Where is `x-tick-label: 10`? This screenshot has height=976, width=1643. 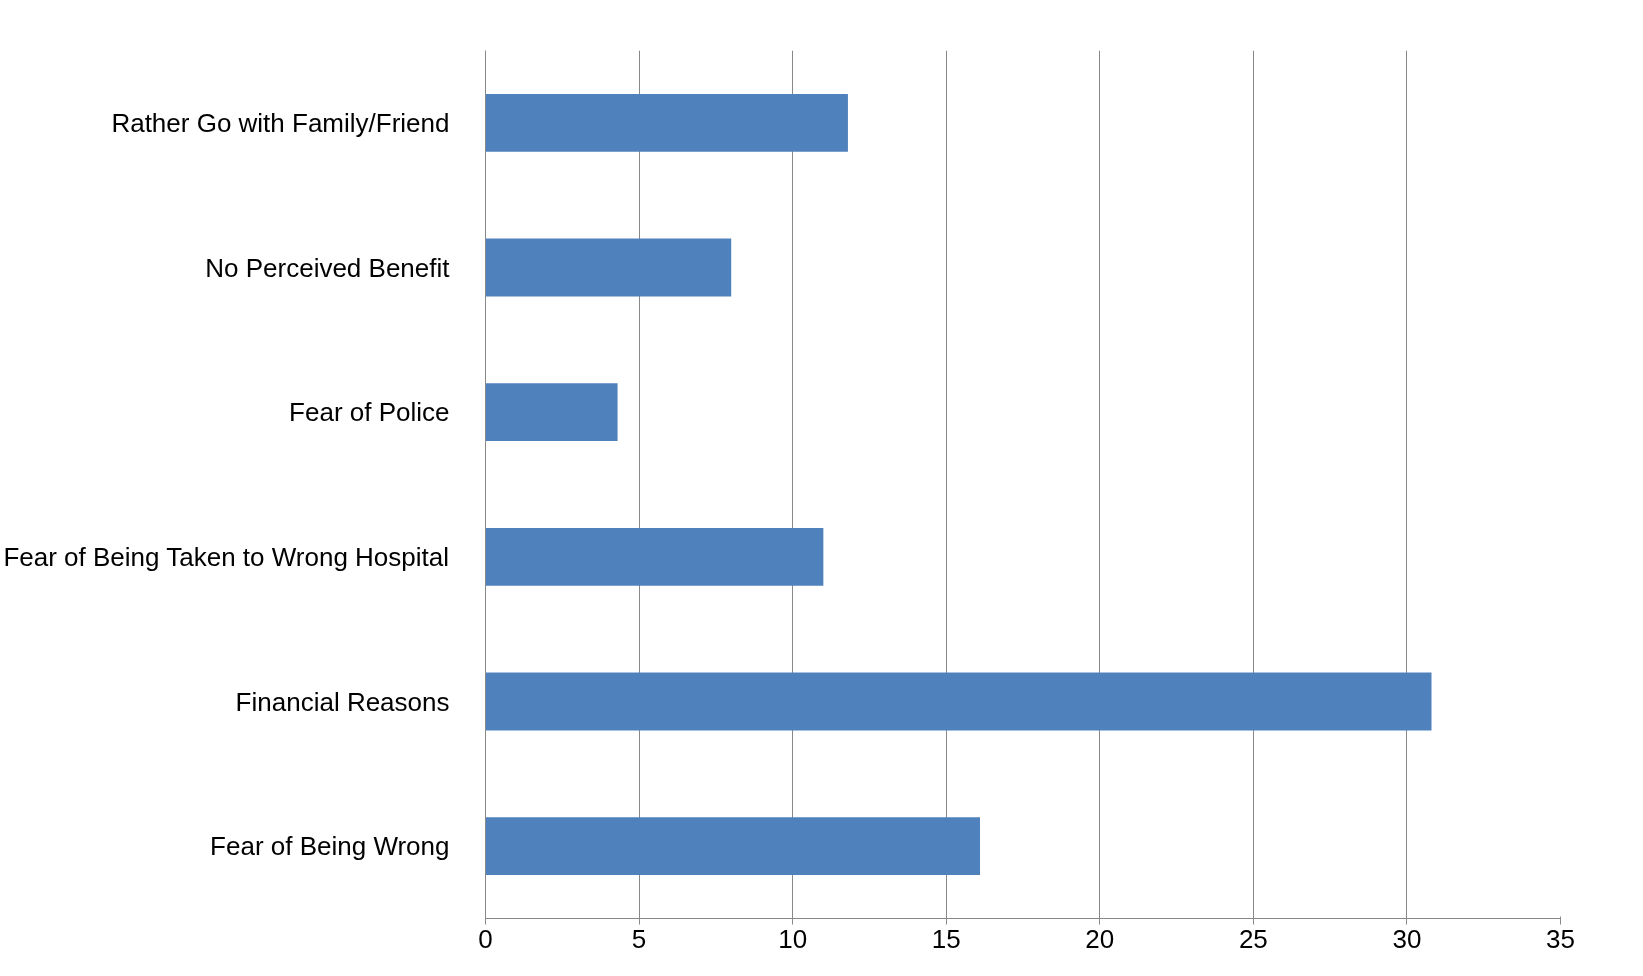
x-tick-label: 10 is located at coordinates (793, 938).